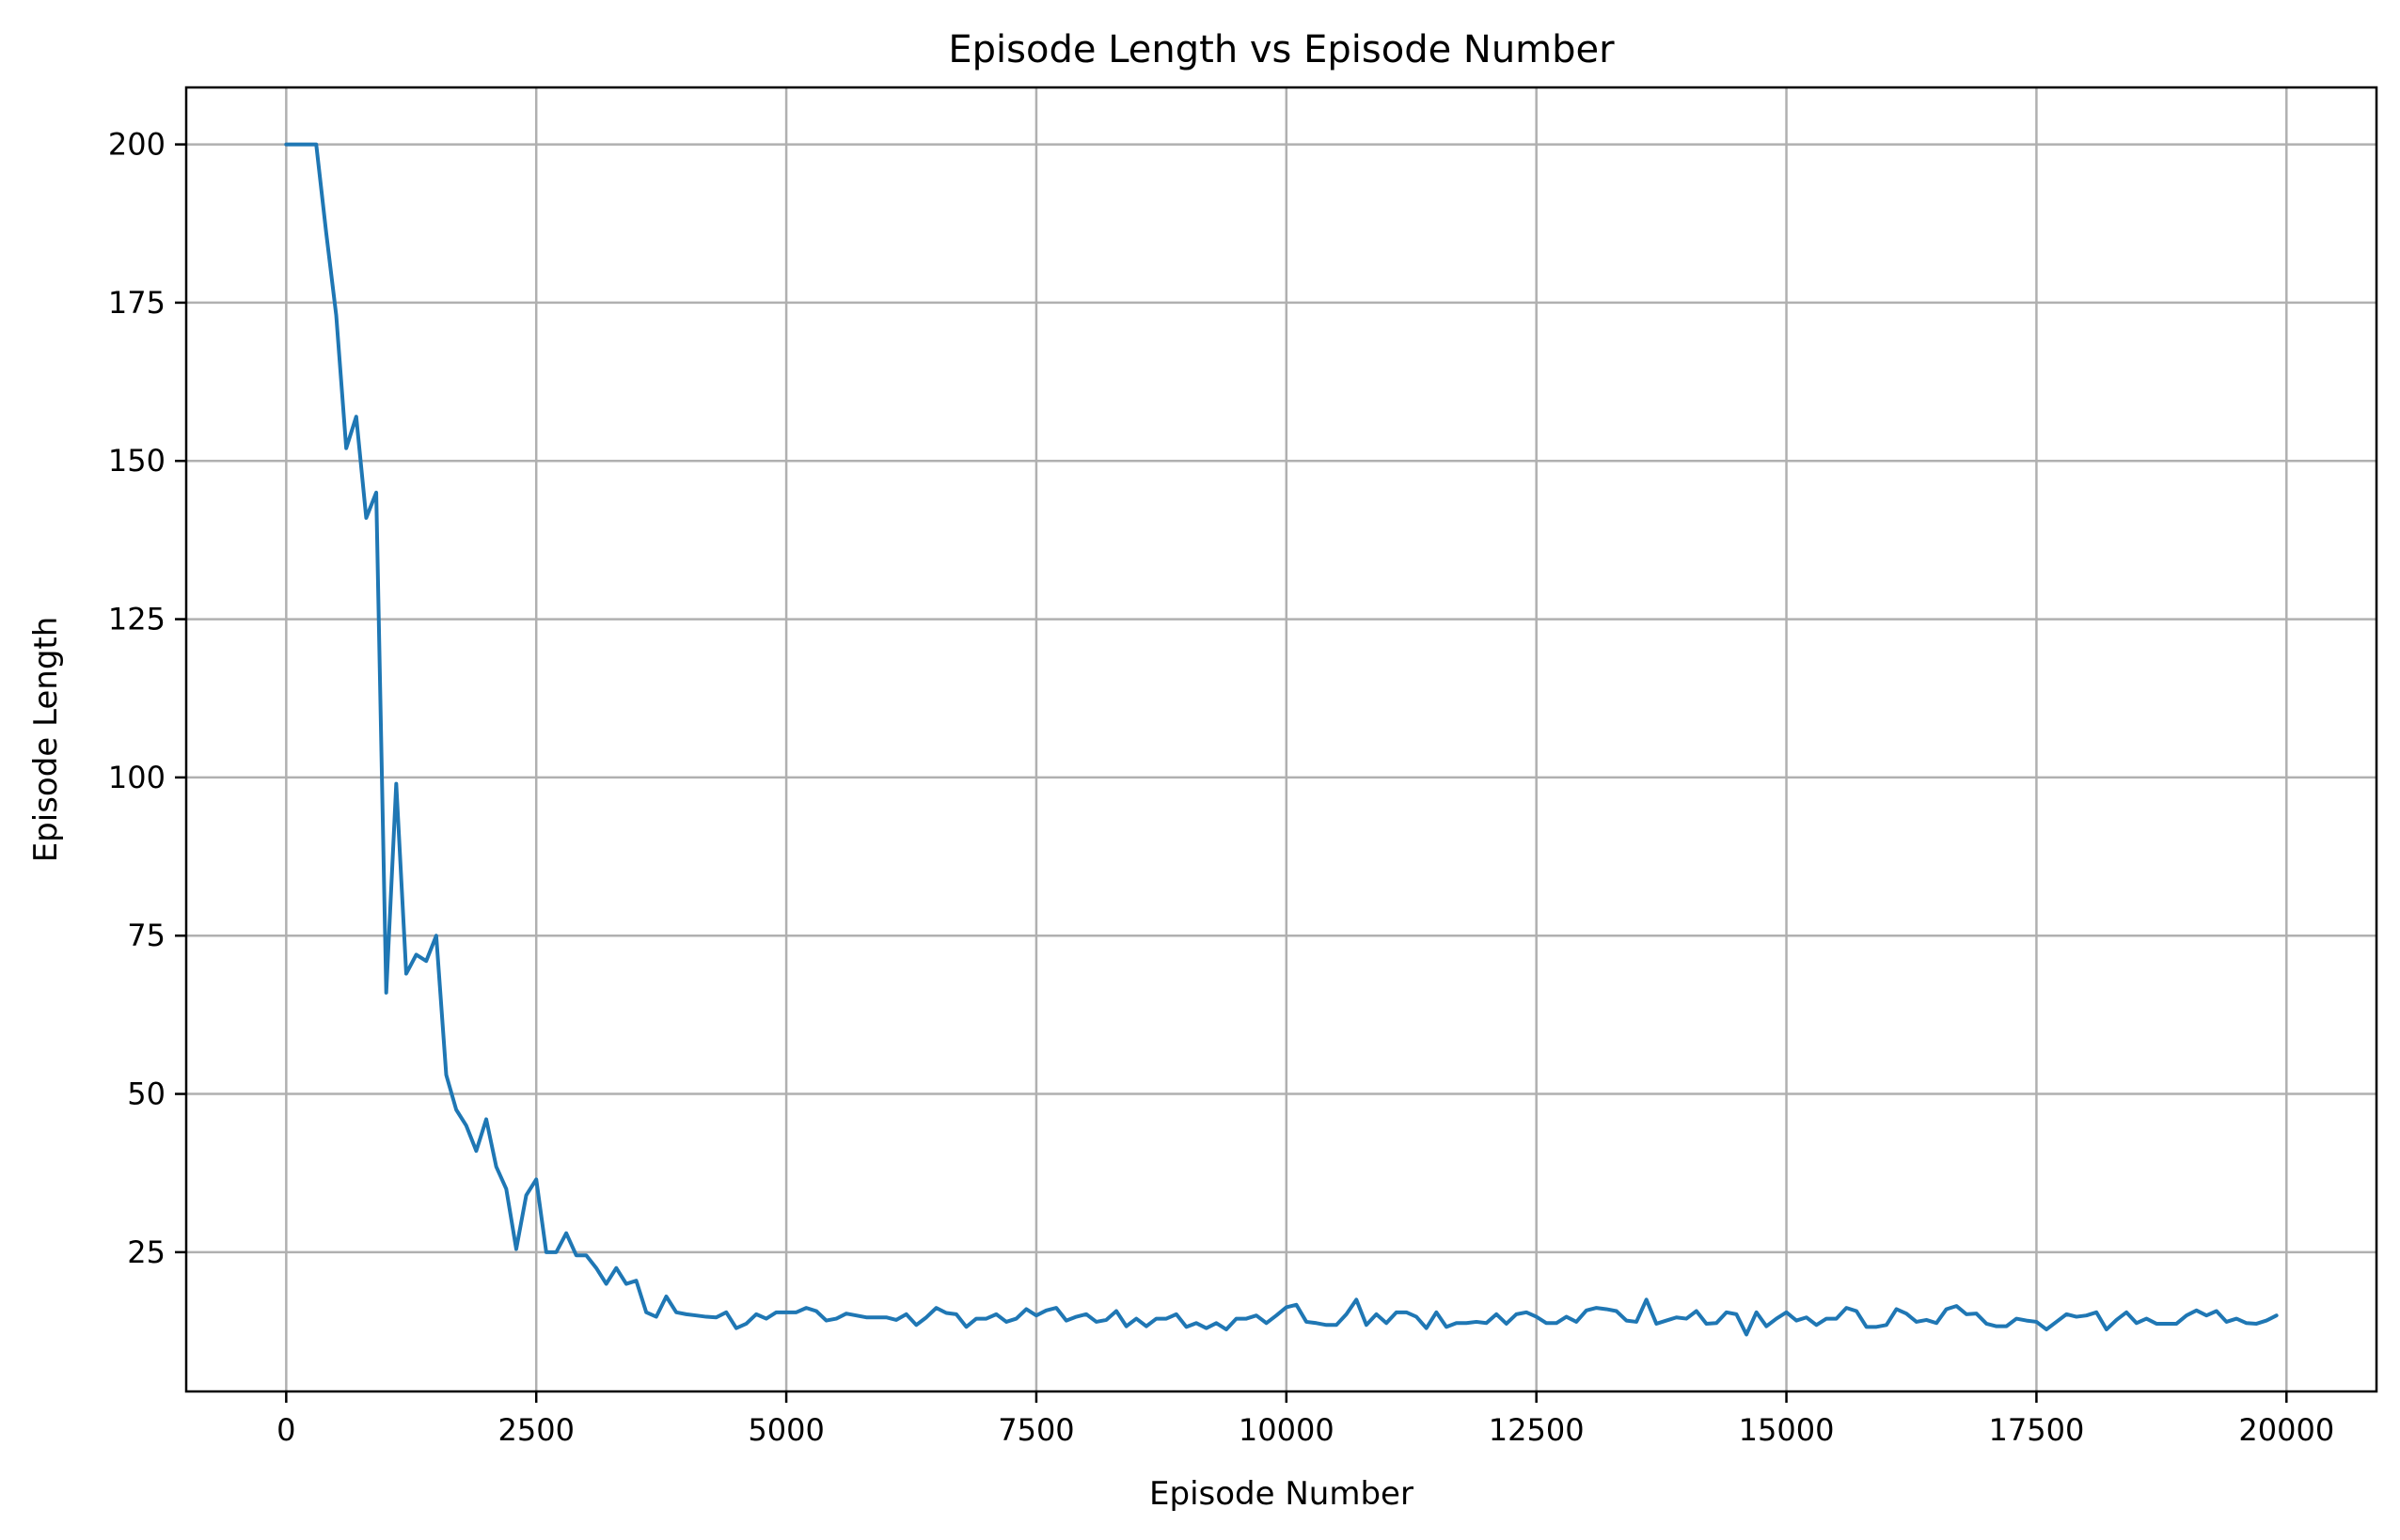 The width and height of the screenshot is (2400, 1540). What do you see at coordinates (1281, 50) in the screenshot?
I see `chart-title: Episode Length vs Episode Number` at bounding box center [1281, 50].